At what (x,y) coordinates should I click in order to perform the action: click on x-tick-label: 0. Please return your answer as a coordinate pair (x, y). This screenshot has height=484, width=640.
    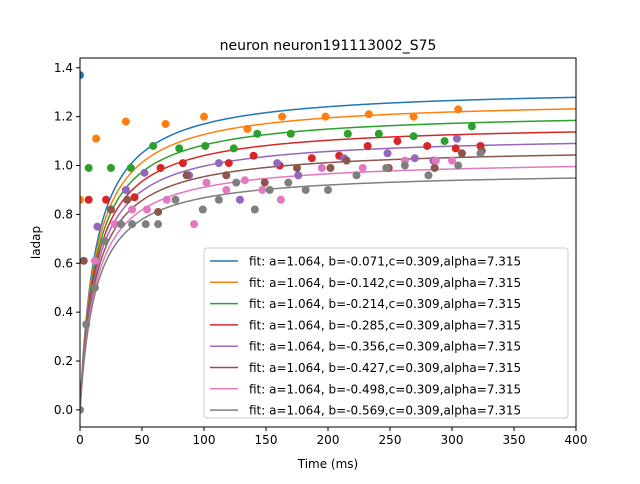
    Looking at the image, I should click on (80, 440).